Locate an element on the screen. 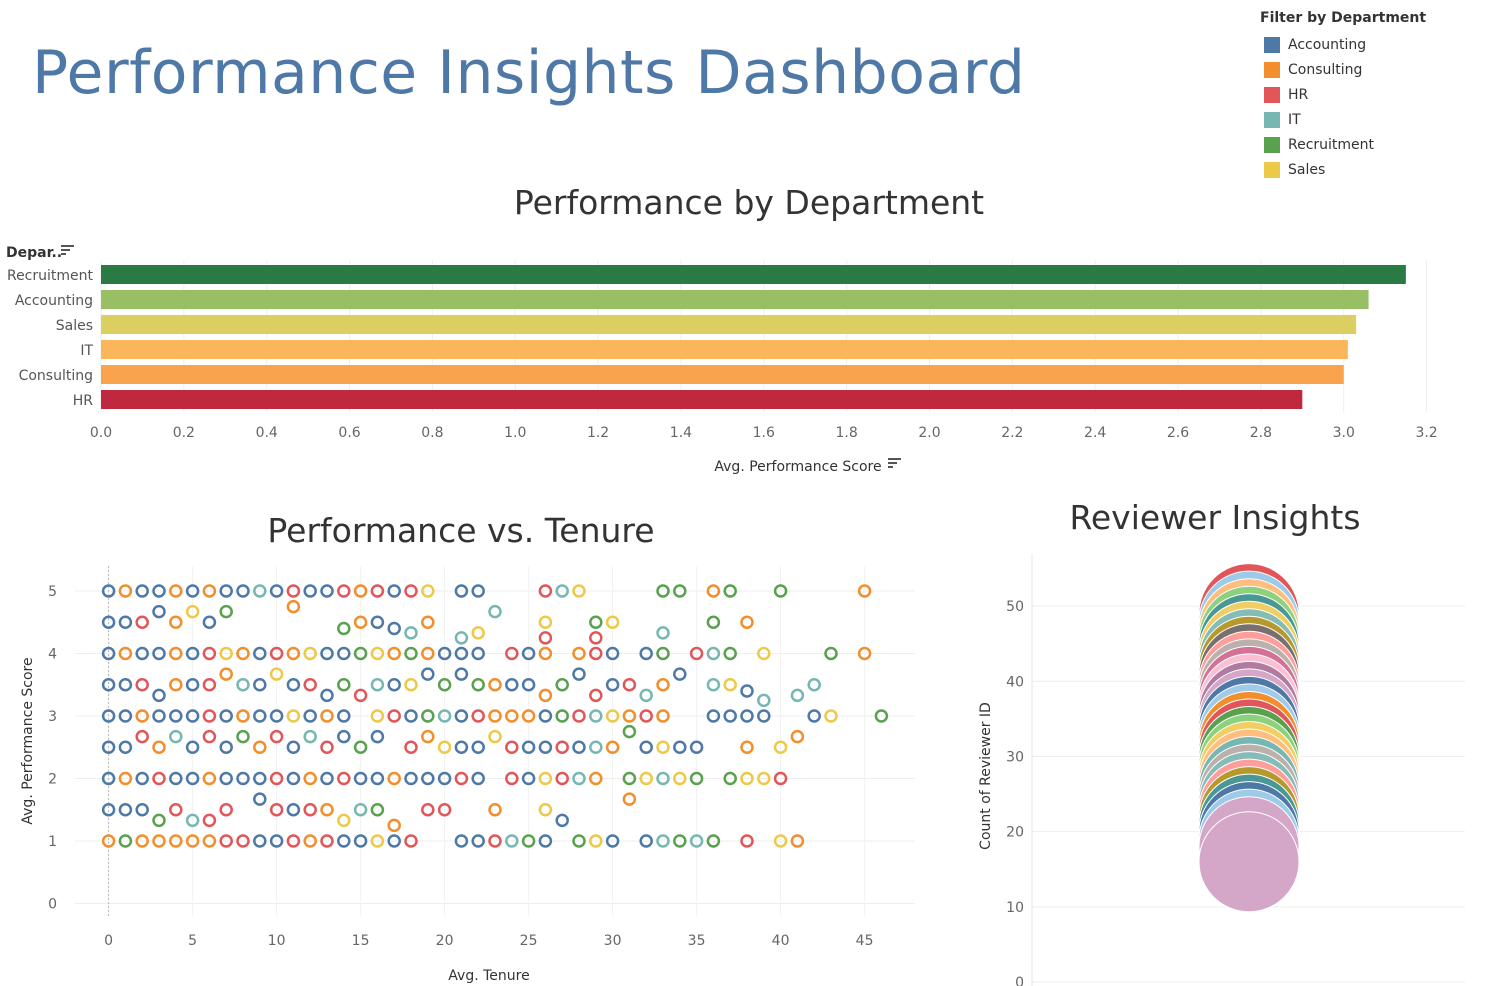 The width and height of the screenshot is (1498, 986). scatter-x-tick-label: 5 is located at coordinates (192, 941).